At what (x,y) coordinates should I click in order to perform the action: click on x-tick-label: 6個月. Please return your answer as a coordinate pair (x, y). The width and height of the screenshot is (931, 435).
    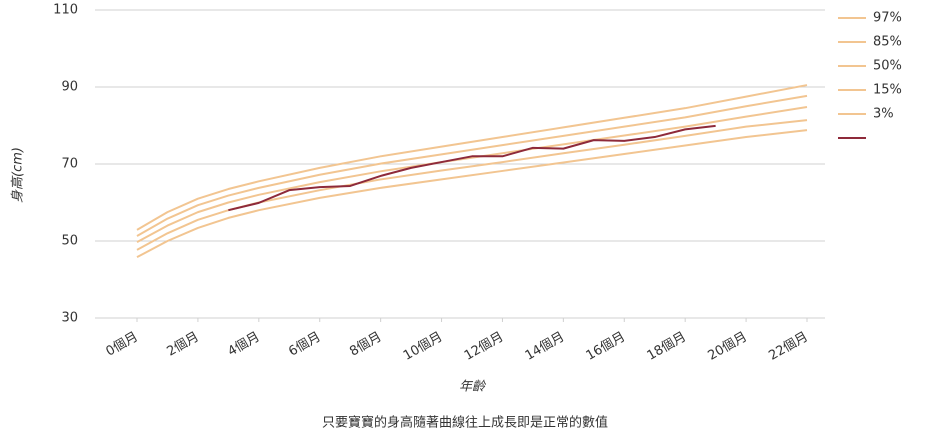
    Looking at the image, I should click on (304, 345).